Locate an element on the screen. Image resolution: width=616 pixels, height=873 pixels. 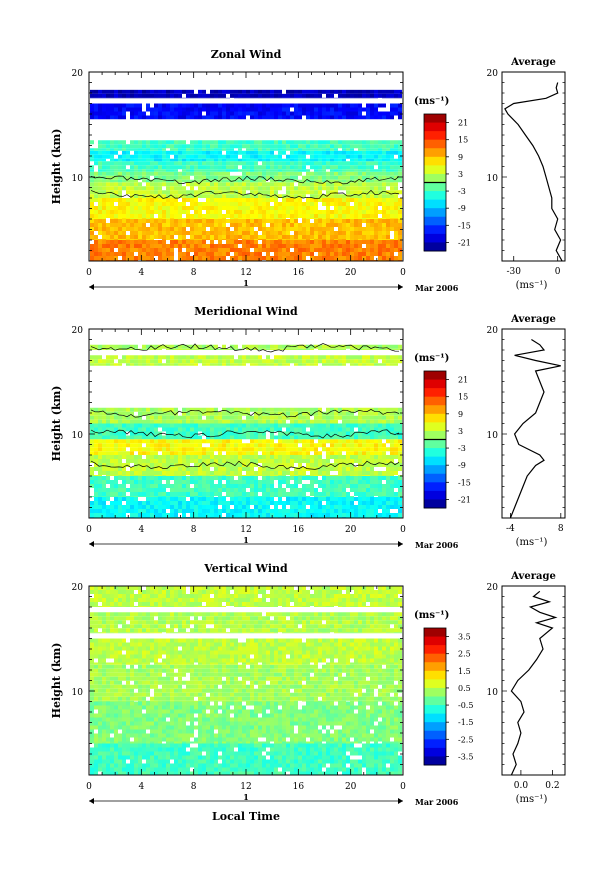
panel-title: Meridional Wind is located at coordinates (246, 311).